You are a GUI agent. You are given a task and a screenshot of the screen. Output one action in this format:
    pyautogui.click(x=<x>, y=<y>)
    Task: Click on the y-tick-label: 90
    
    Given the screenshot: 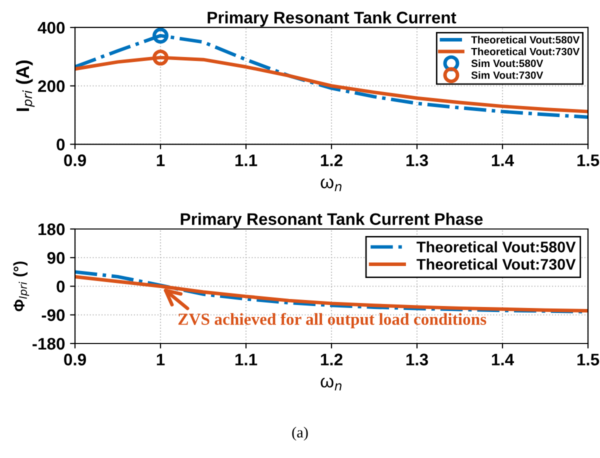 What is the action you would take?
    pyautogui.click(x=56, y=258)
    